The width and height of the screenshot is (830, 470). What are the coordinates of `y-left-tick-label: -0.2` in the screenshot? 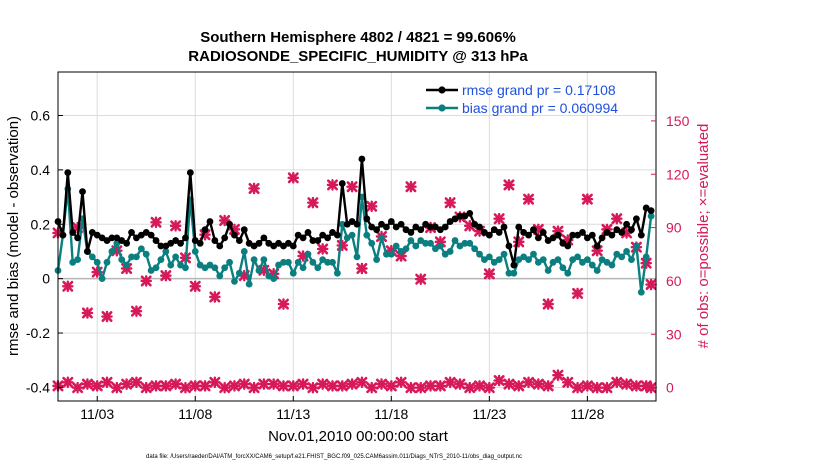 It's located at (38, 333).